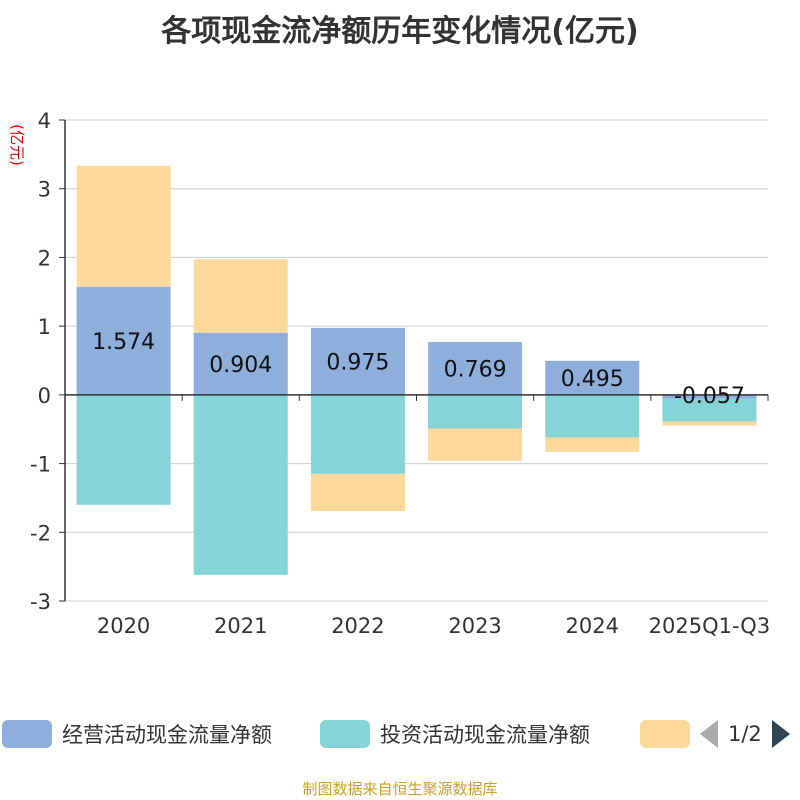  I want to click on bar-series1-2022, so click(357, 361).